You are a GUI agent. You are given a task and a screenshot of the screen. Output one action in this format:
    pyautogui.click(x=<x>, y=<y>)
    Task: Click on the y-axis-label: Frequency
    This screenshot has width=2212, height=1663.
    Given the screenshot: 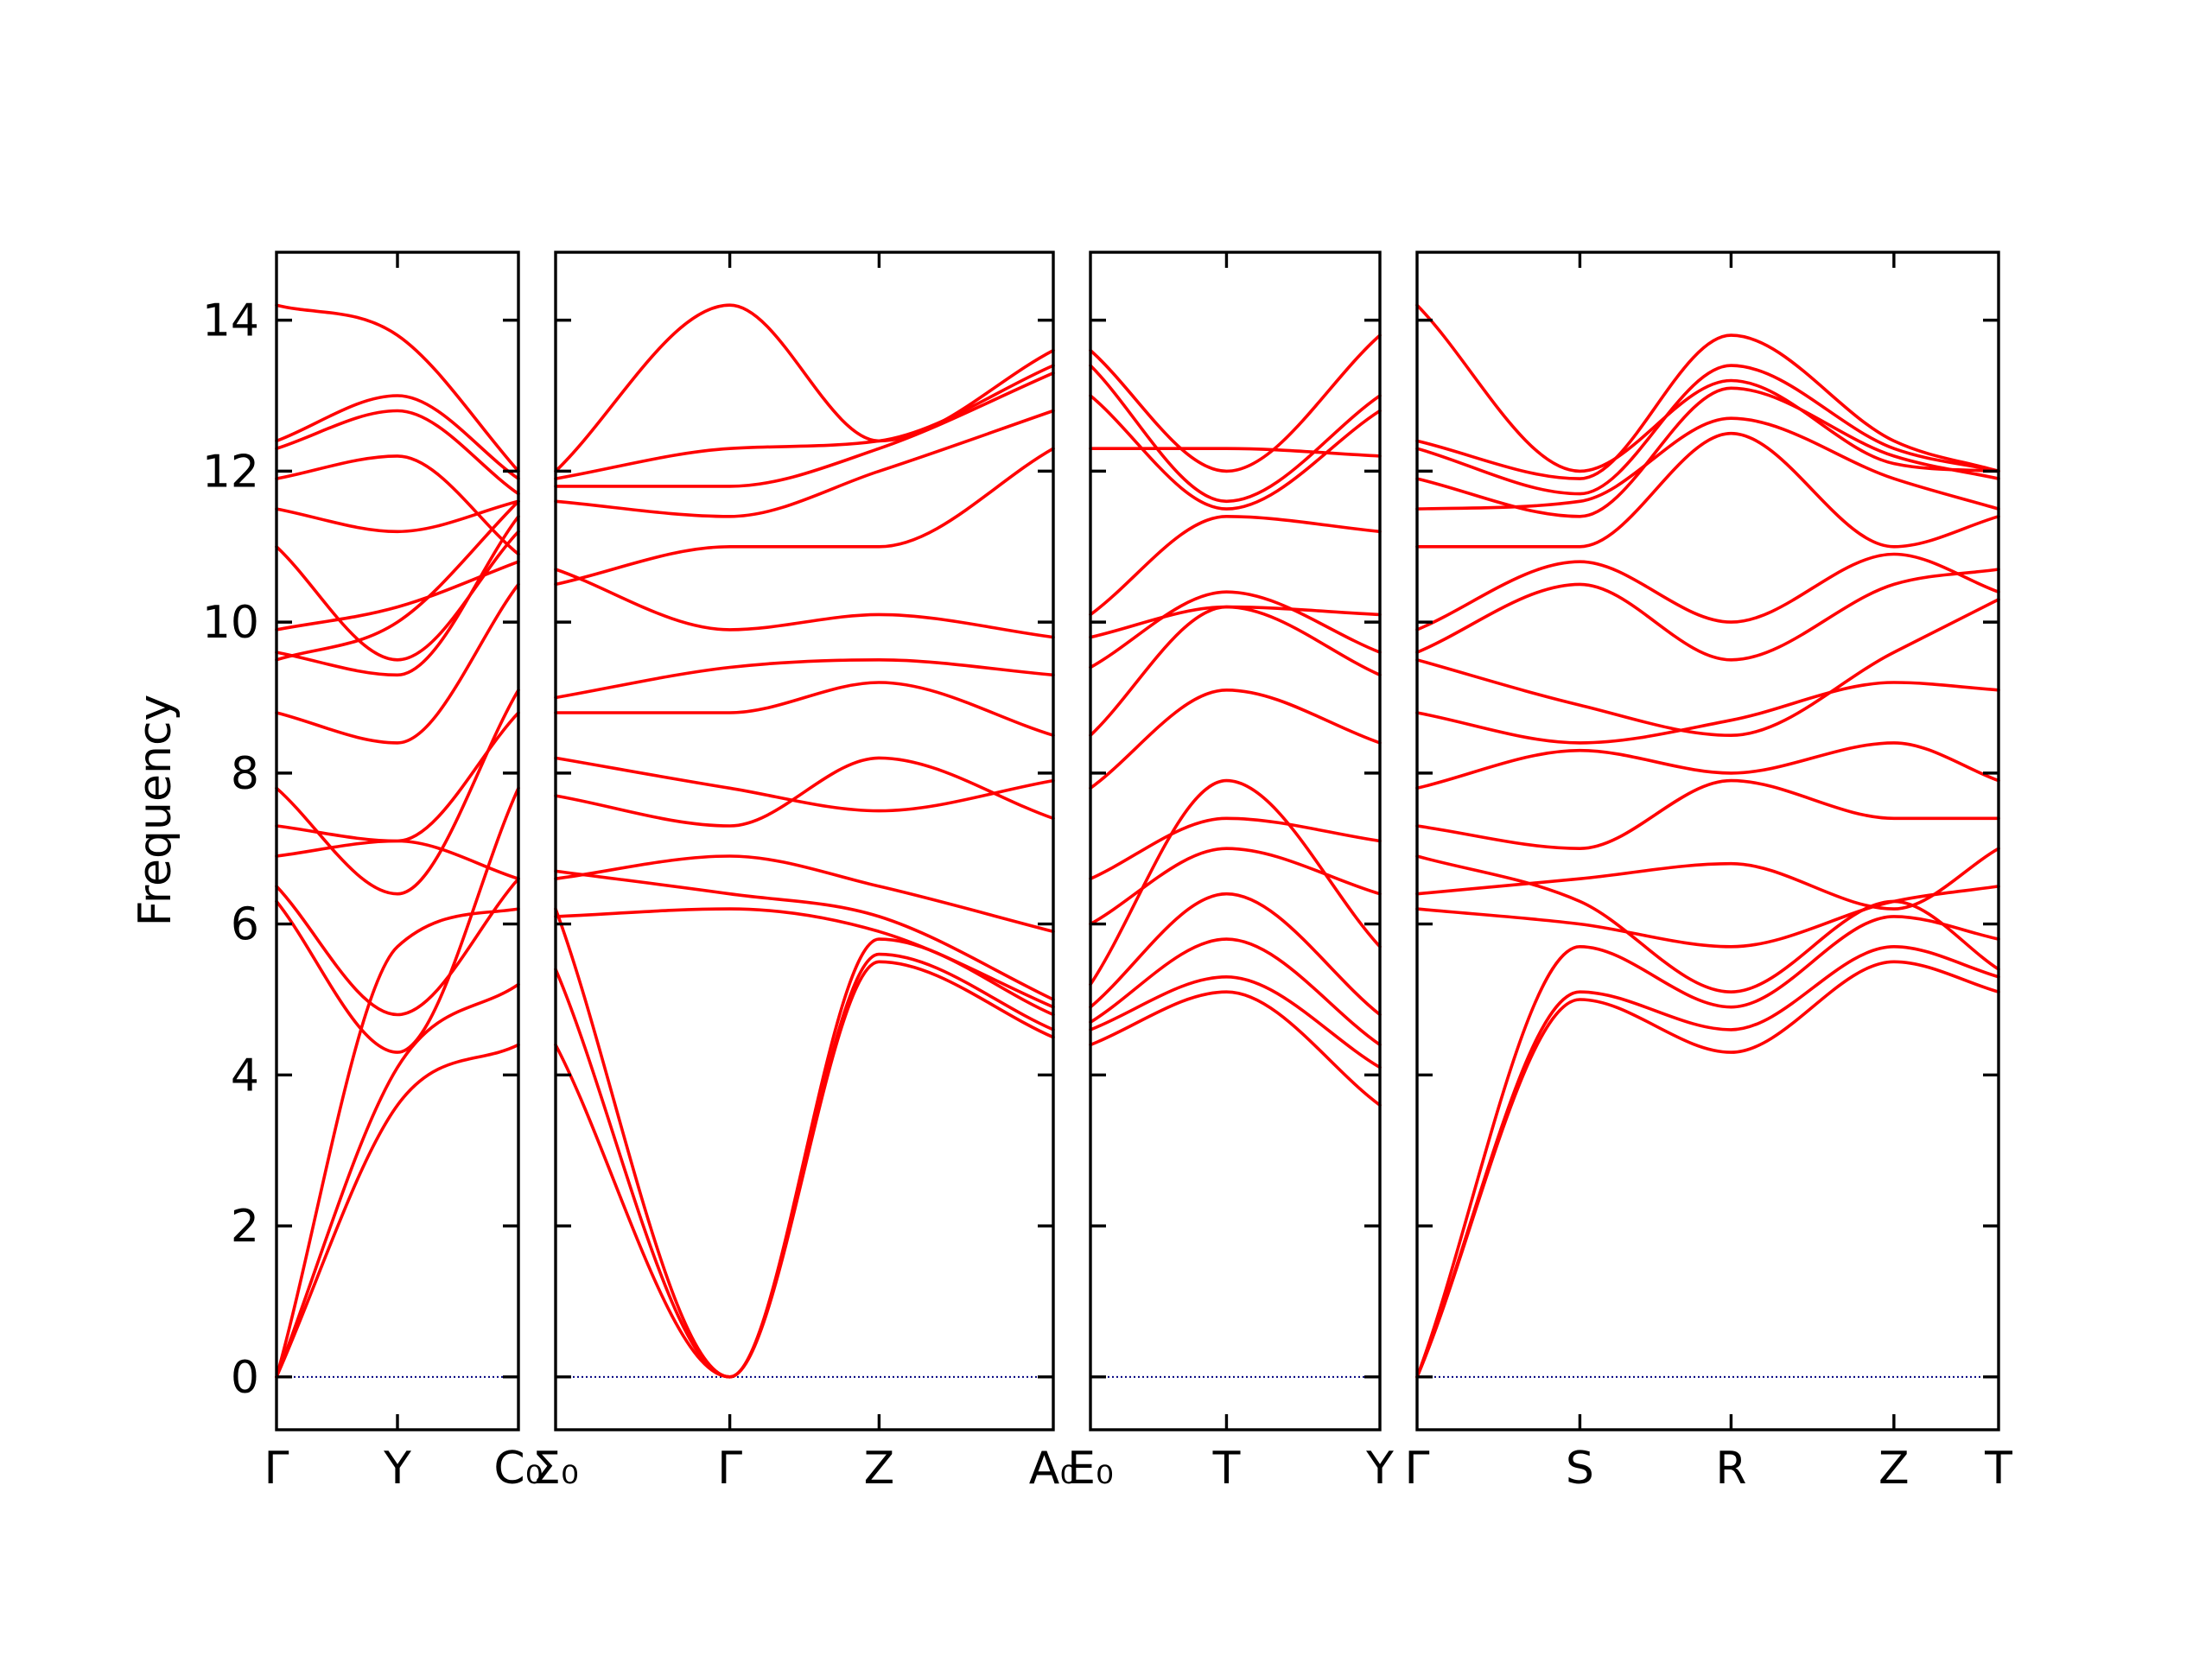 What is the action you would take?
    pyautogui.click(x=155, y=811)
    